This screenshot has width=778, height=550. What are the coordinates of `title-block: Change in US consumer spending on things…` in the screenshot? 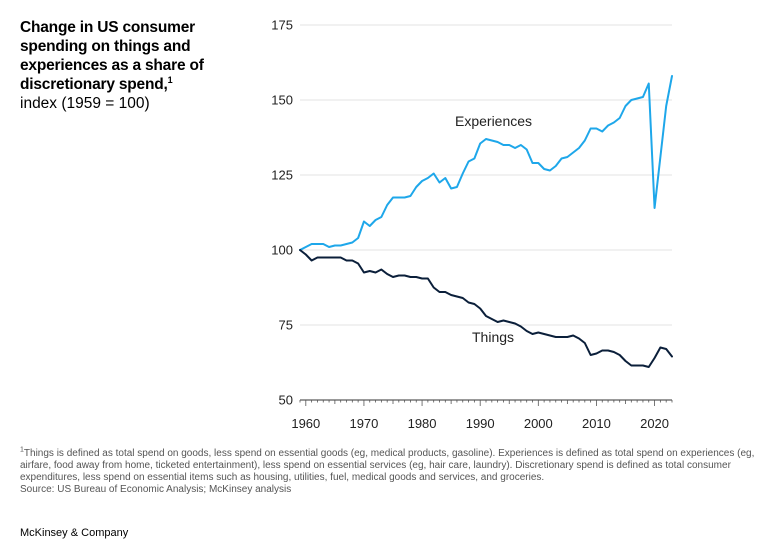 It's located at (125, 65).